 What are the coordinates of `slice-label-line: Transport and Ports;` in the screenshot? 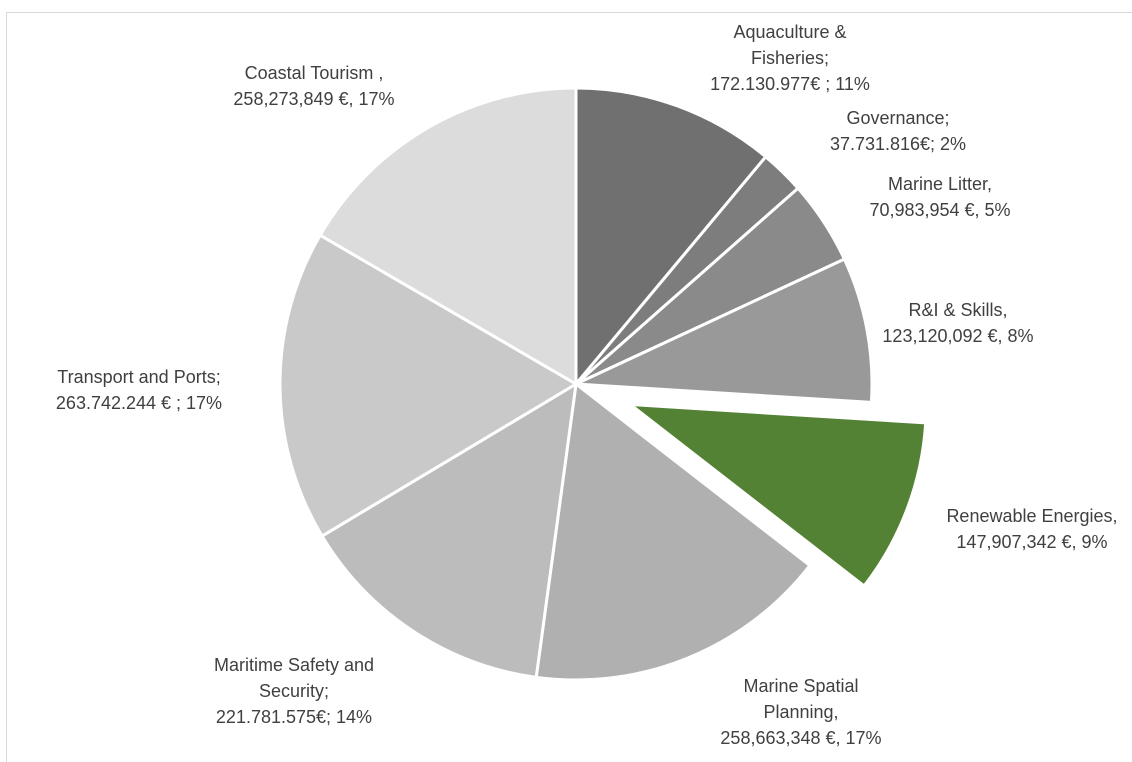 It's located at (138, 377).